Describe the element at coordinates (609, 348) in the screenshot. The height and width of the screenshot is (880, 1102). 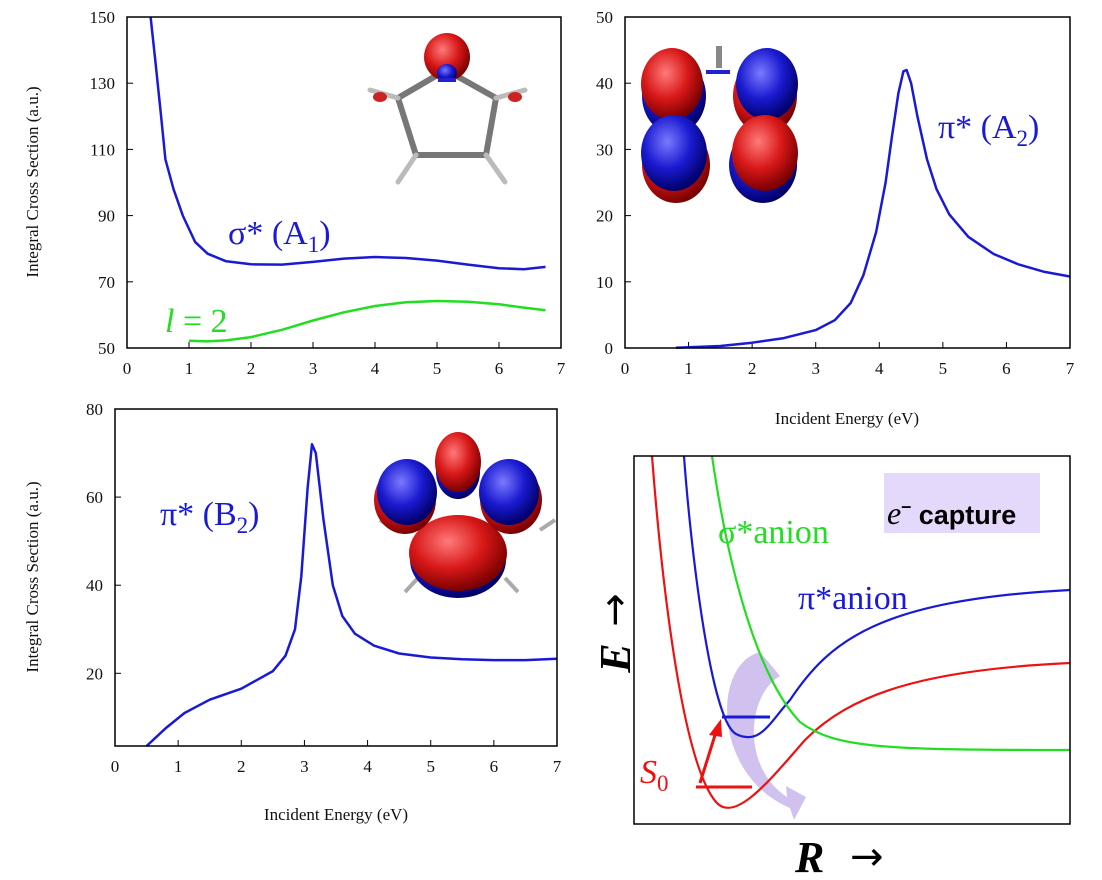
I see `y-tick-label: 0` at that location.